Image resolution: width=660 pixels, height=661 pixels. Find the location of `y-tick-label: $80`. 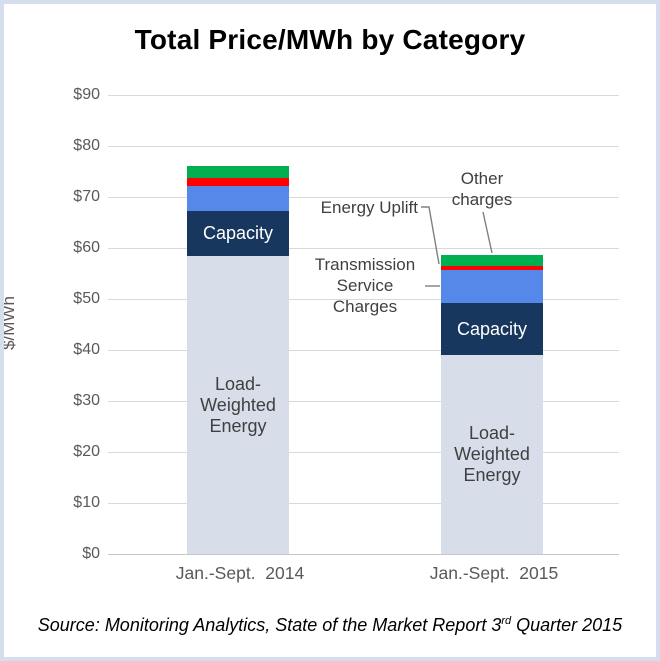

y-tick-label: $80 is located at coordinates (86, 145).